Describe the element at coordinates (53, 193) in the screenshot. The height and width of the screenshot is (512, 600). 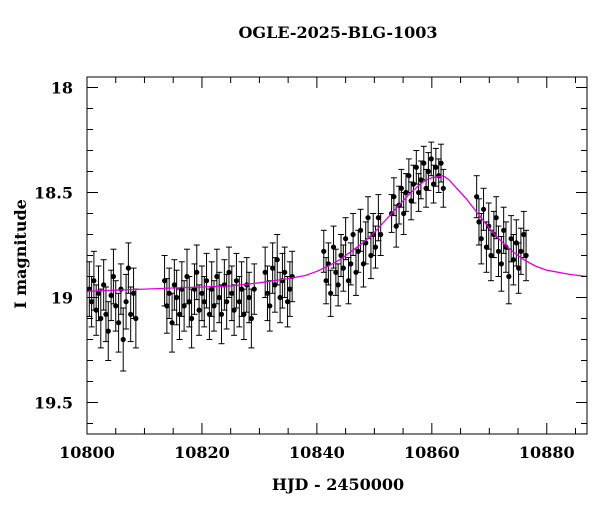
I see `y-tick-label: 18.5` at that location.